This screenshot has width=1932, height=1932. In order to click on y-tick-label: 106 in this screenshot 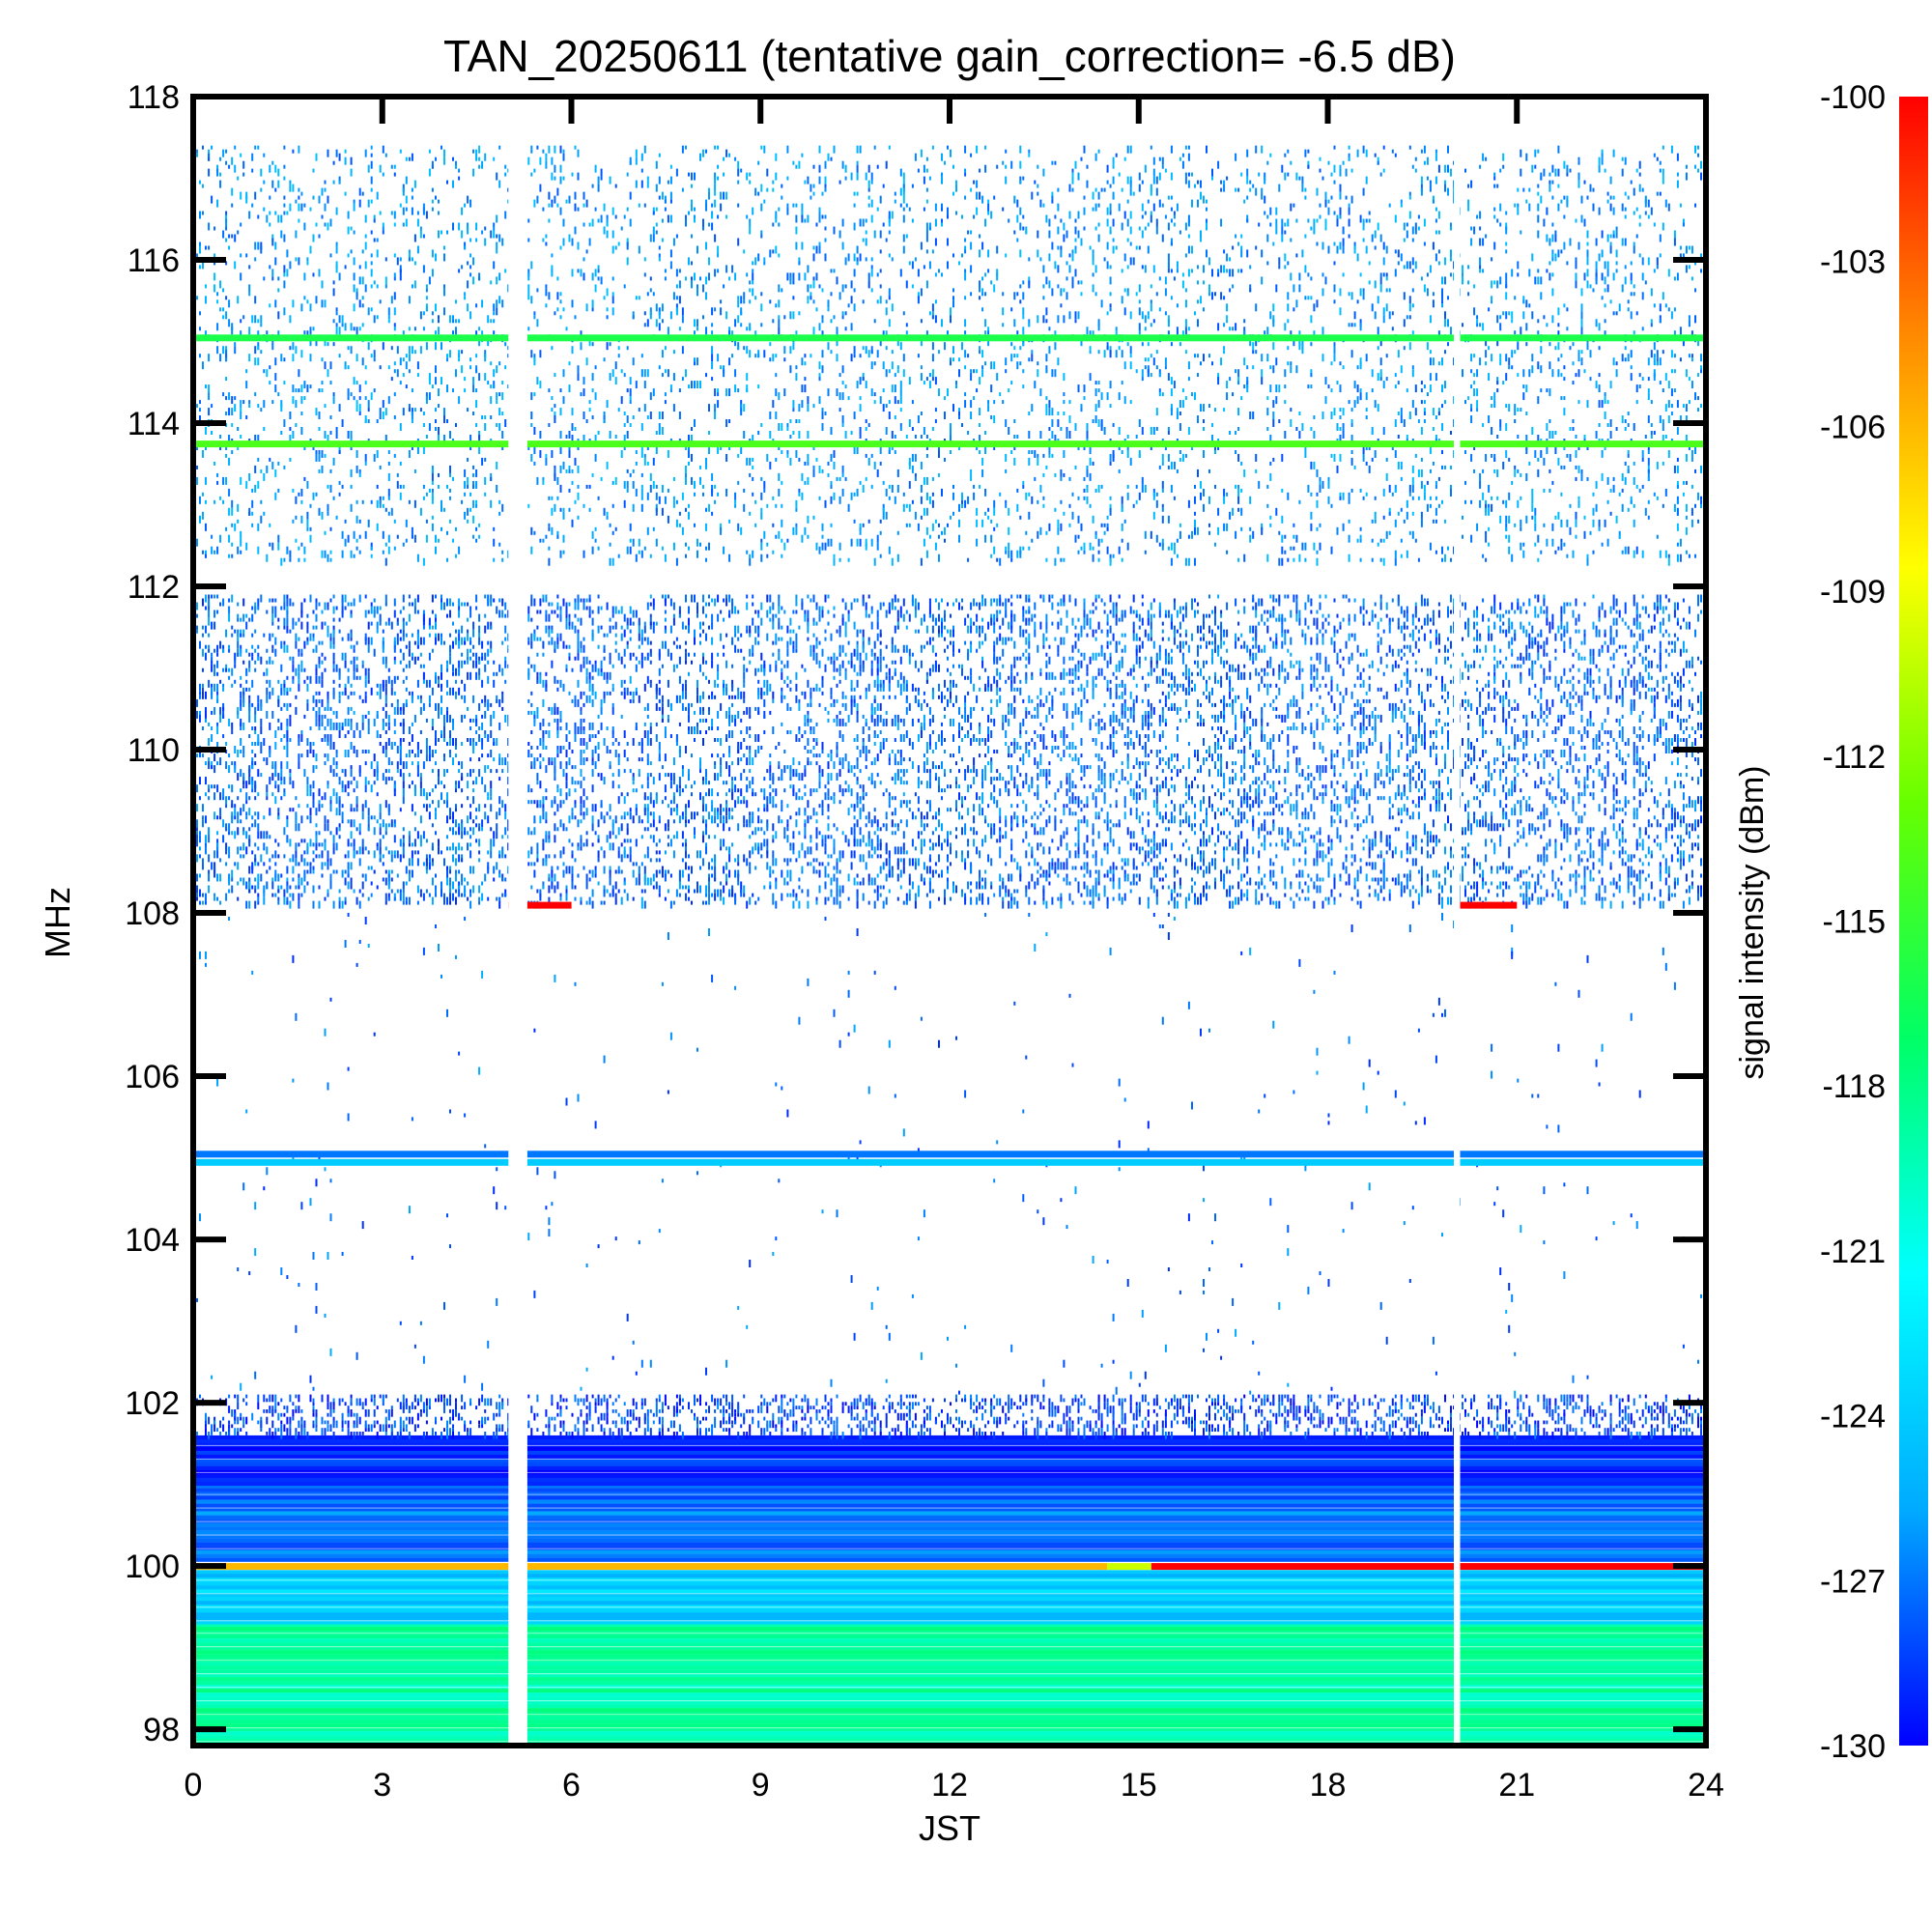, I will do `click(152, 1077)`.